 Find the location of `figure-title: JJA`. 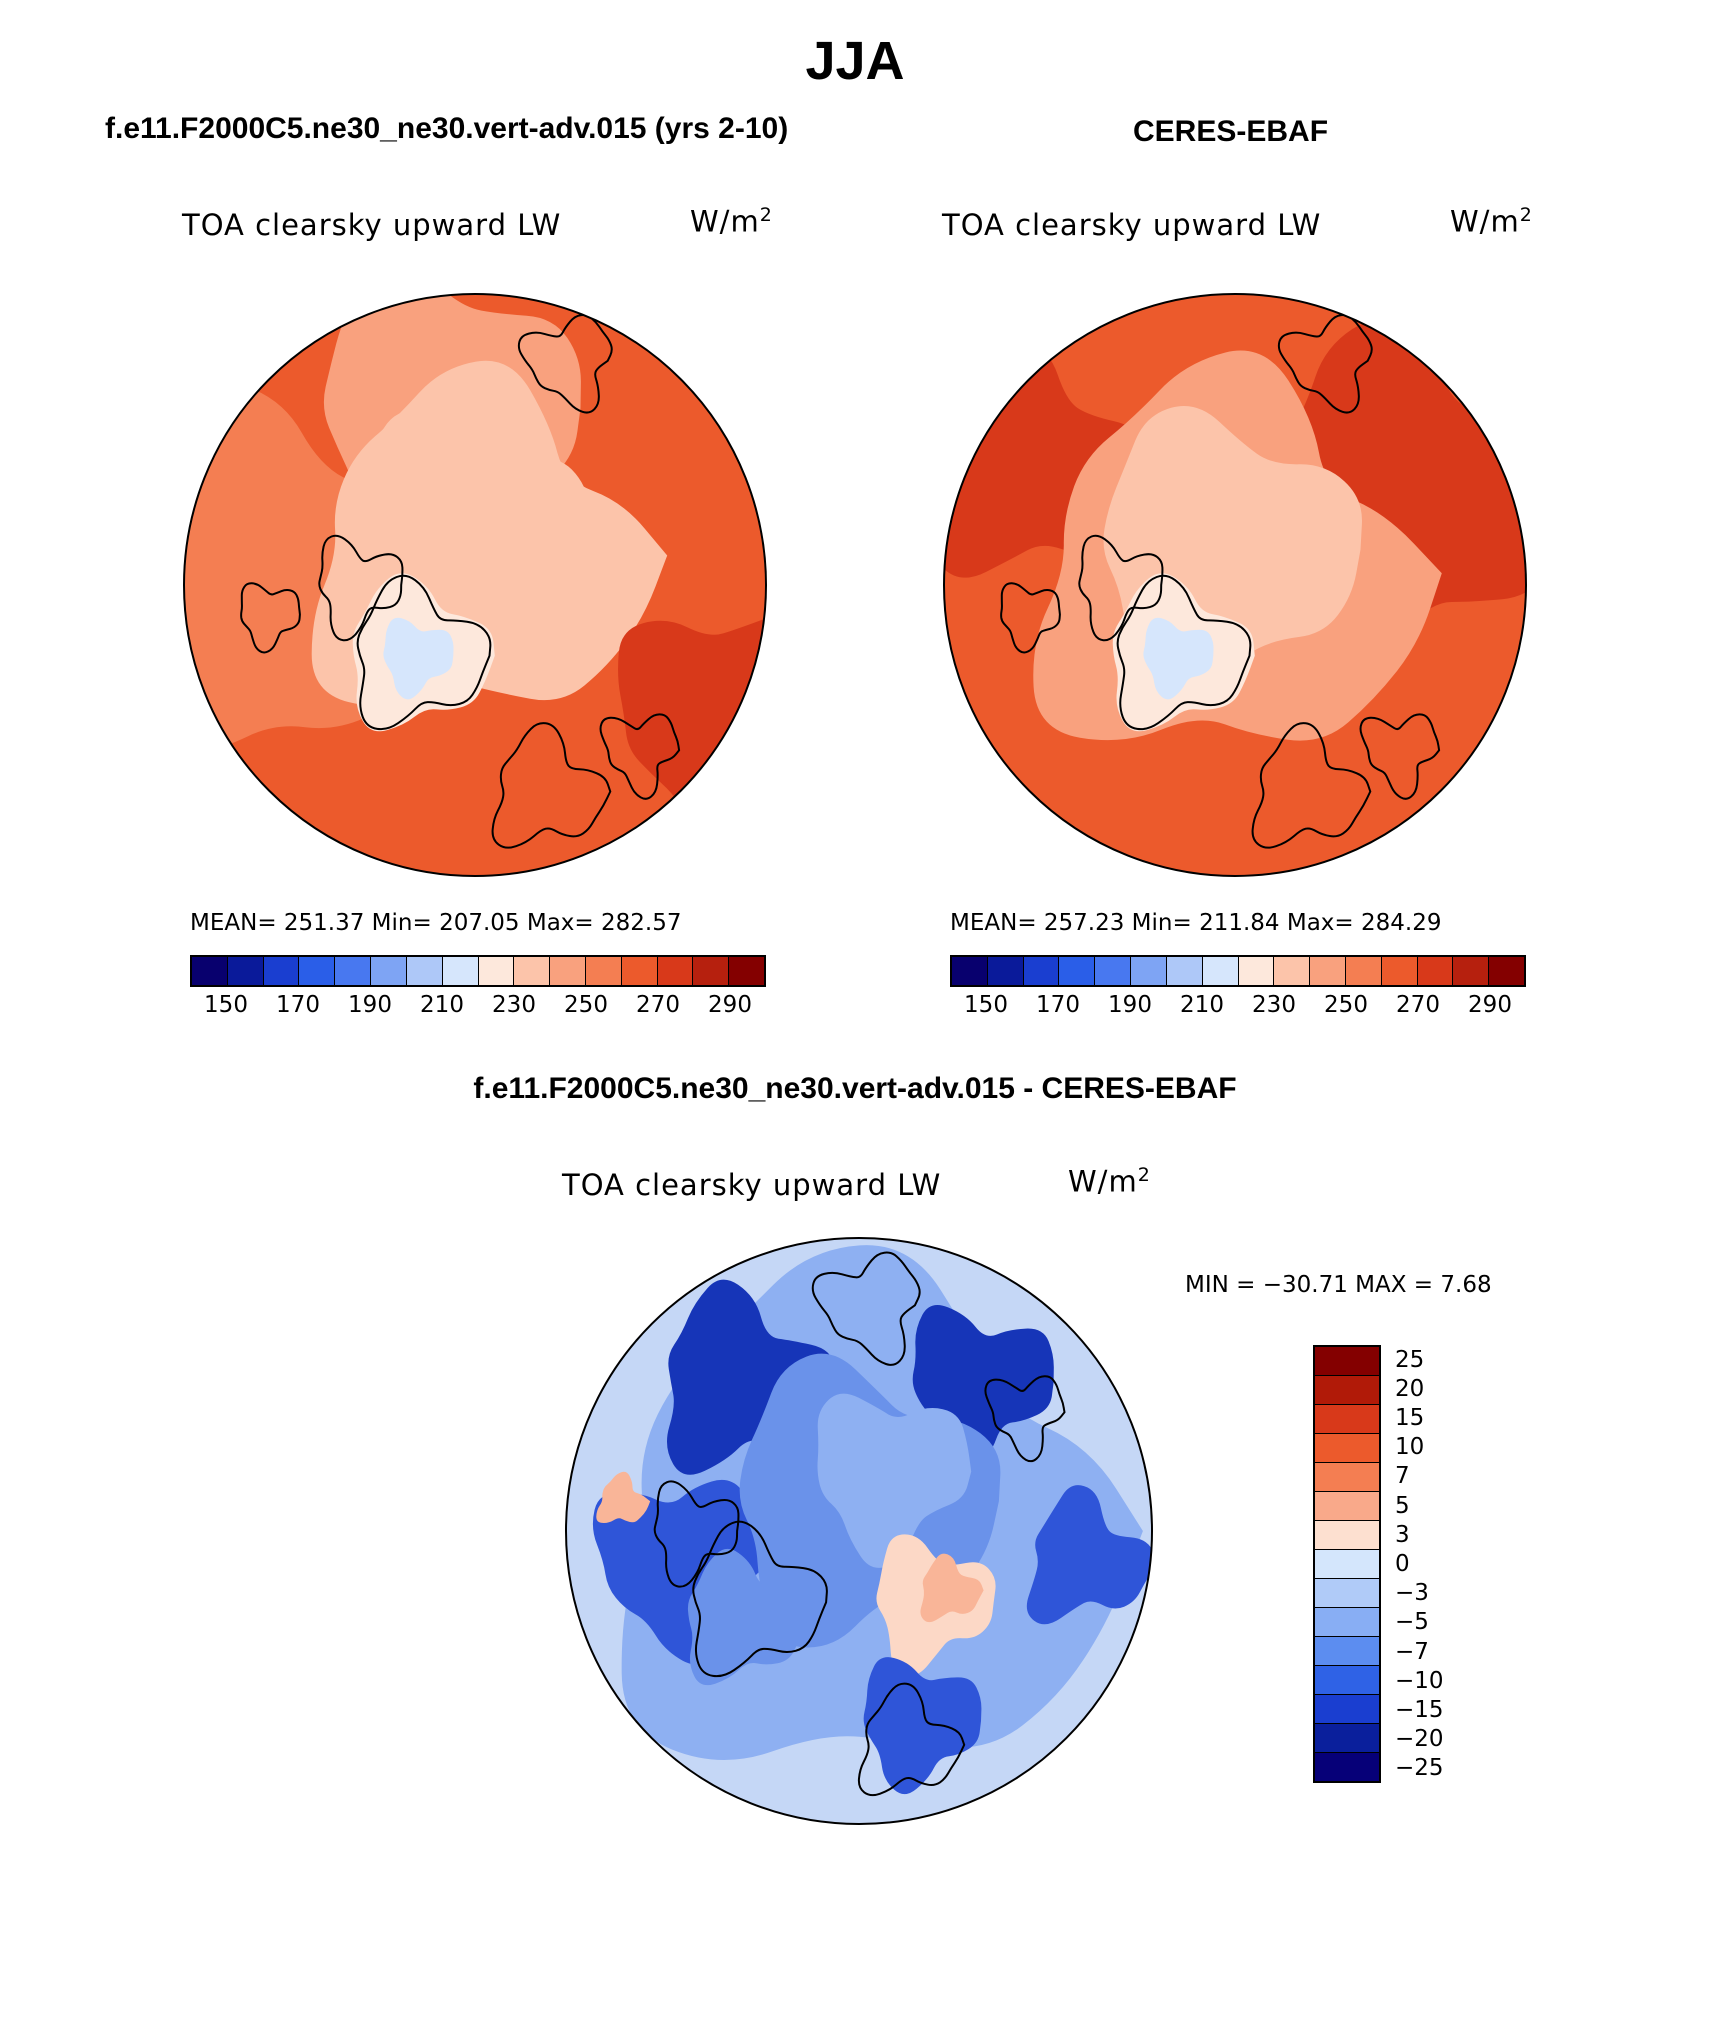

figure-title: JJA is located at coordinates (855, 61).